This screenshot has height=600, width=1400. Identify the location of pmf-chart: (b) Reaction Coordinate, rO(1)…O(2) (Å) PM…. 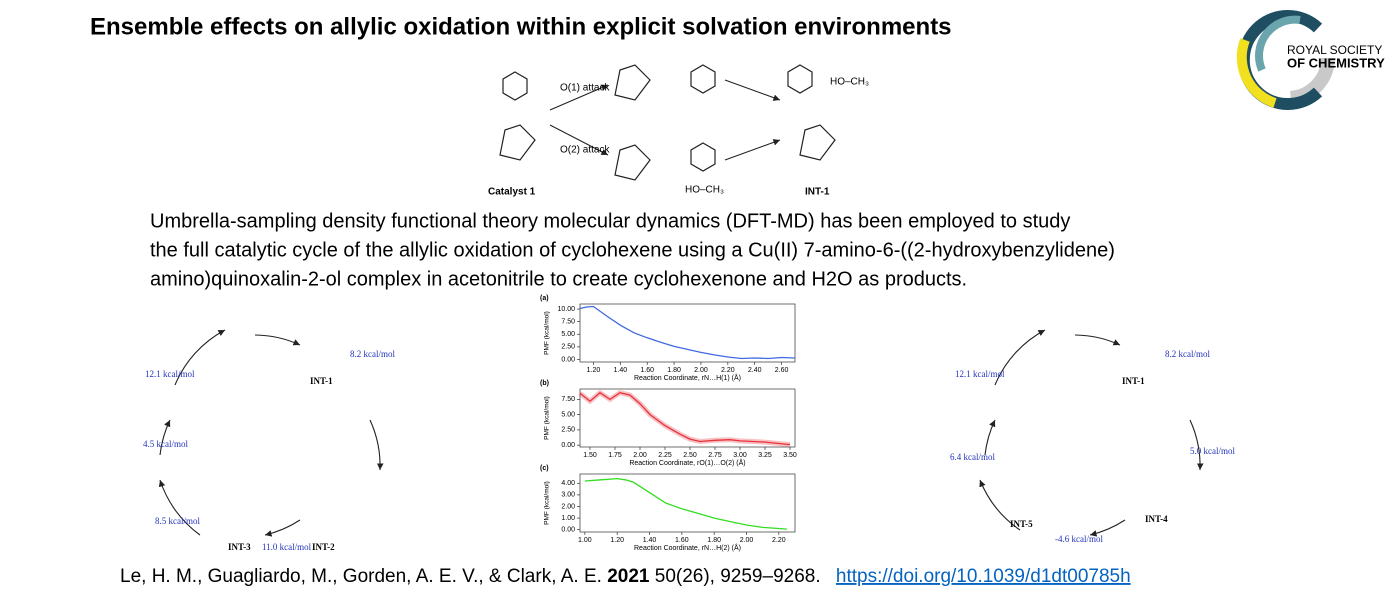
(668, 423).